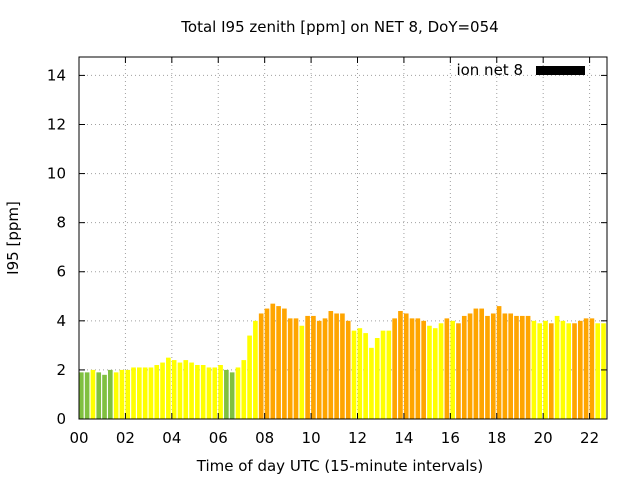 Image resolution: width=640 pixels, height=480 pixels. Describe the element at coordinates (78, 438) in the screenshot. I see `x-tick-label: 00` at that location.